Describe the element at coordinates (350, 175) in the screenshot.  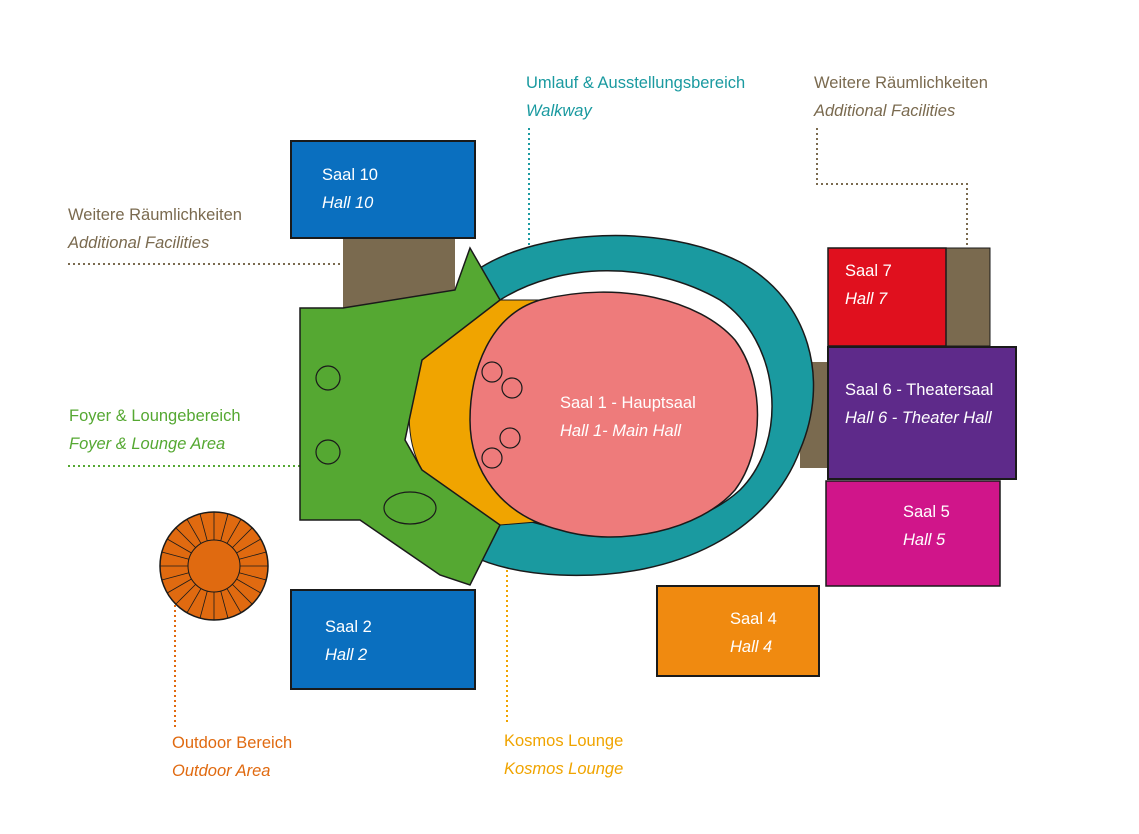
I see `saal-10-de: Saal 10` at that location.